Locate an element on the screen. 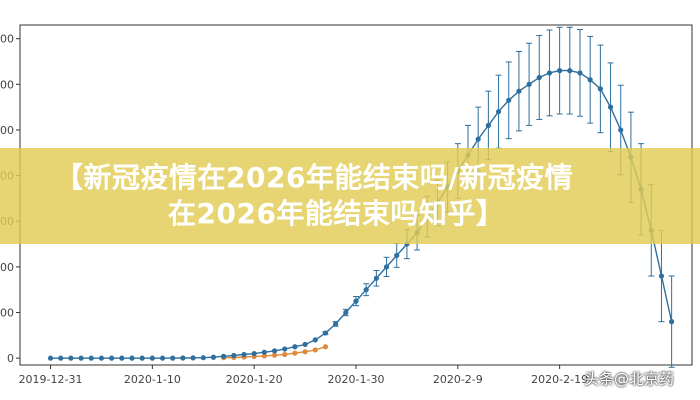 The height and width of the screenshot is (400, 700). x-tick-label: 2020-1-10 is located at coordinates (152, 379).